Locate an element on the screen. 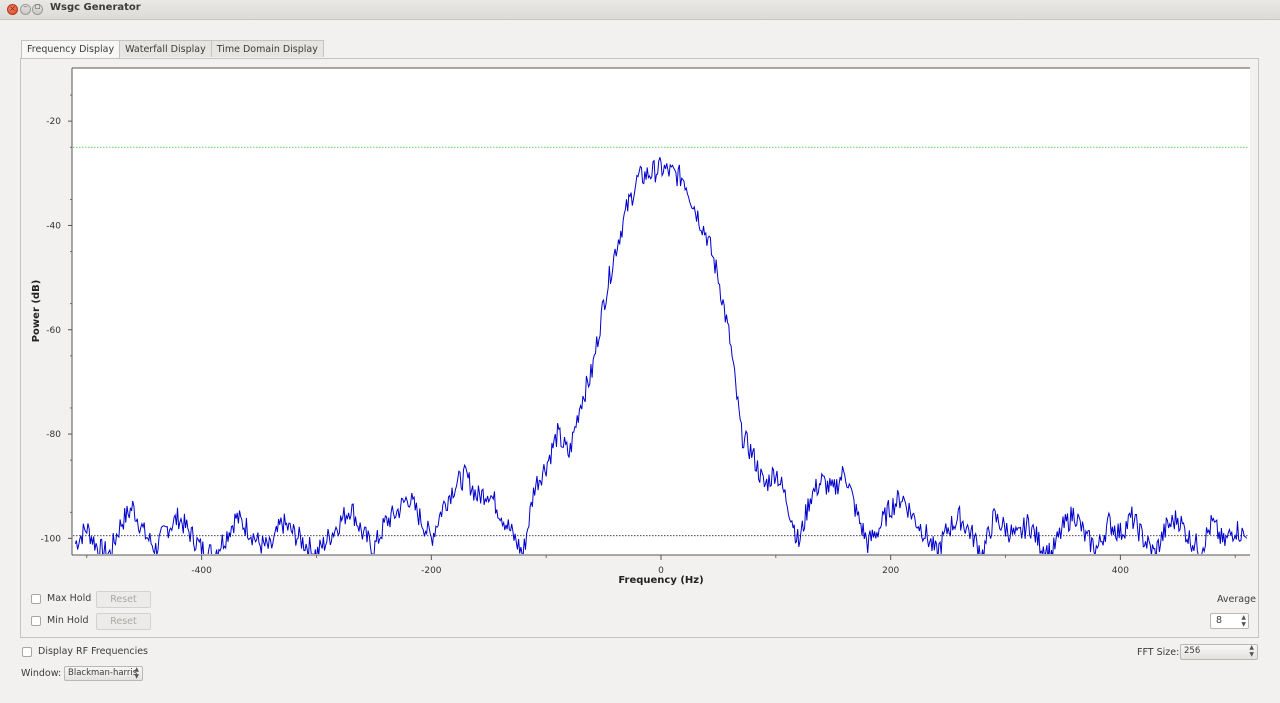  maximize-window-button: ▫ is located at coordinates (37, 8).